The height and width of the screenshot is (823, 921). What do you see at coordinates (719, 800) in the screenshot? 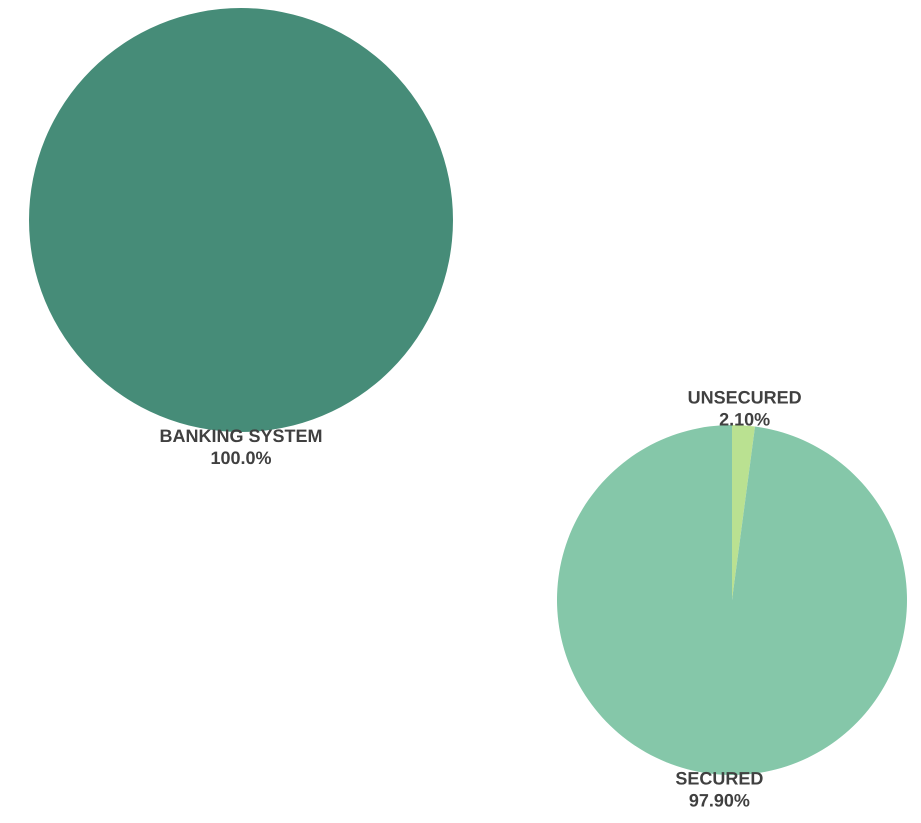
I see `data-label: 97.90%` at bounding box center [719, 800].